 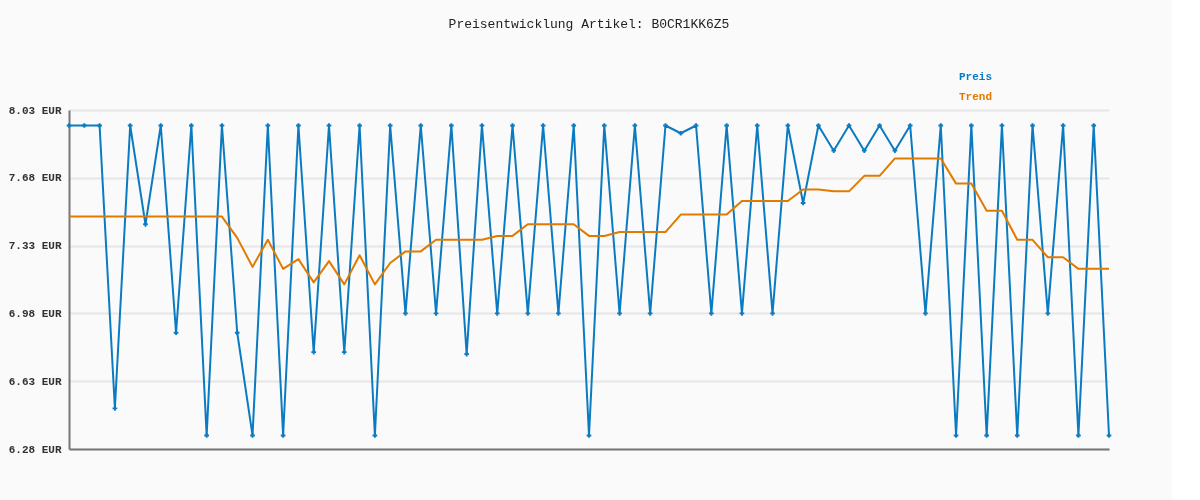 What do you see at coordinates (35, 381) in the screenshot?
I see `y-tick-label: 6.63 EUR` at bounding box center [35, 381].